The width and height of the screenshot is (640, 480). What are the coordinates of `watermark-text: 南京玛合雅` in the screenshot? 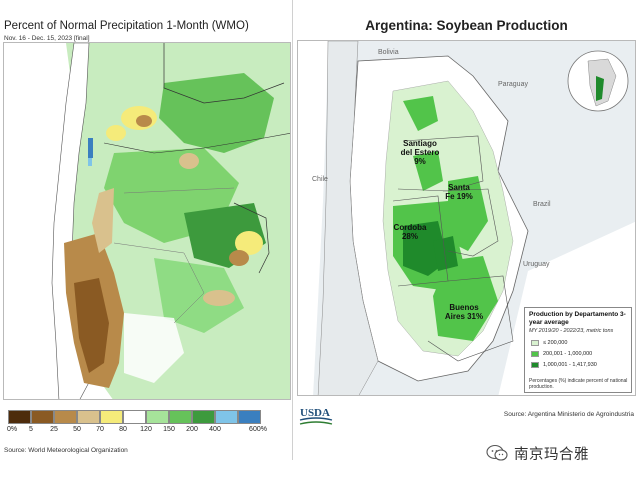 It's located at (551, 455).